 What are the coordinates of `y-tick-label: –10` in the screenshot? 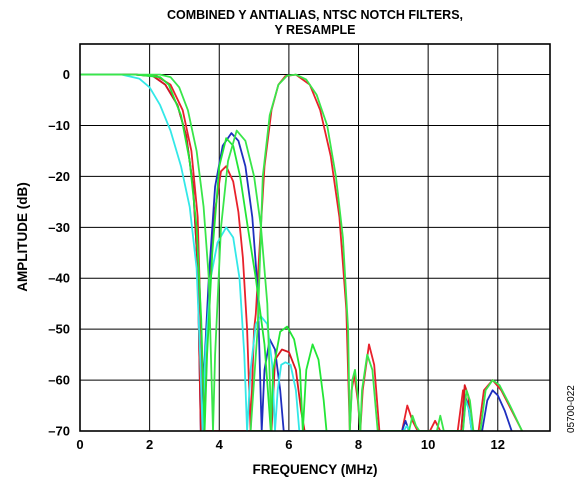 It's located at (59, 125).